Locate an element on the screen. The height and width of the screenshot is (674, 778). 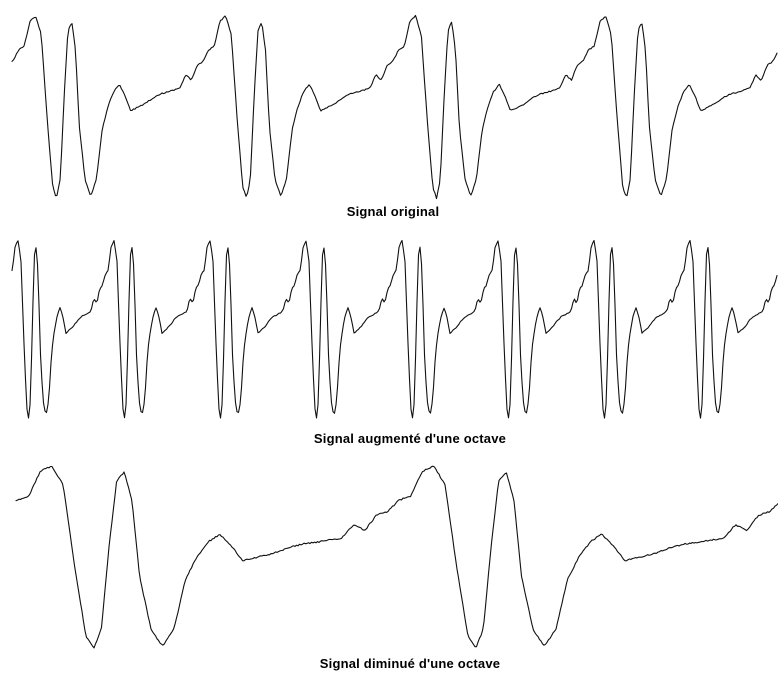
caption-signal-octave-down: Signal diminué d'une octave is located at coordinates (410, 663).